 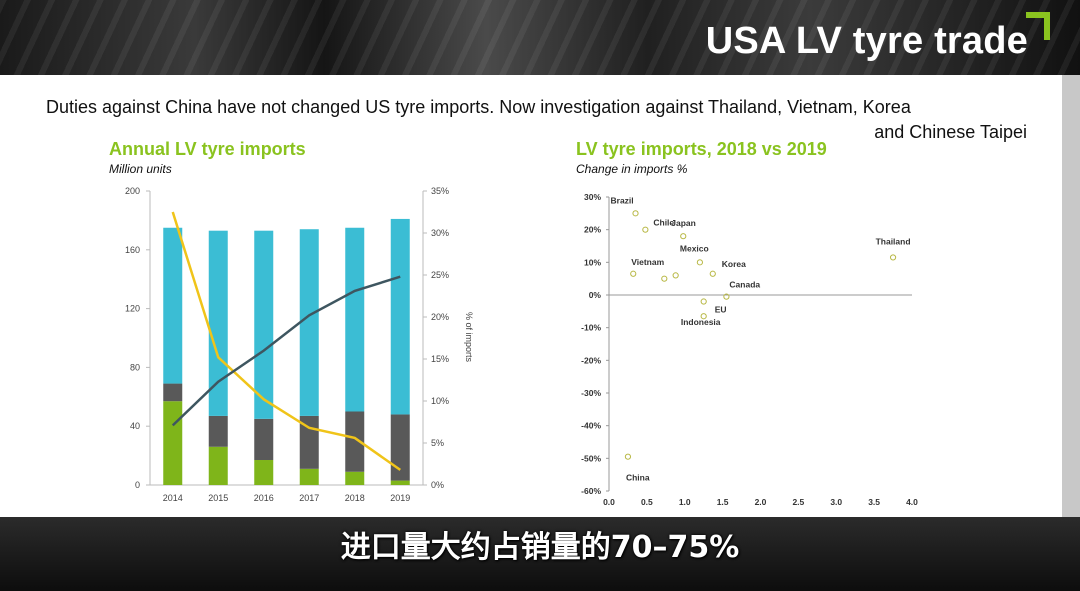 What do you see at coordinates (950, 132) in the screenshot?
I see `headline-line-2: and Chinese Taipei` at bounding box center [950, 132].